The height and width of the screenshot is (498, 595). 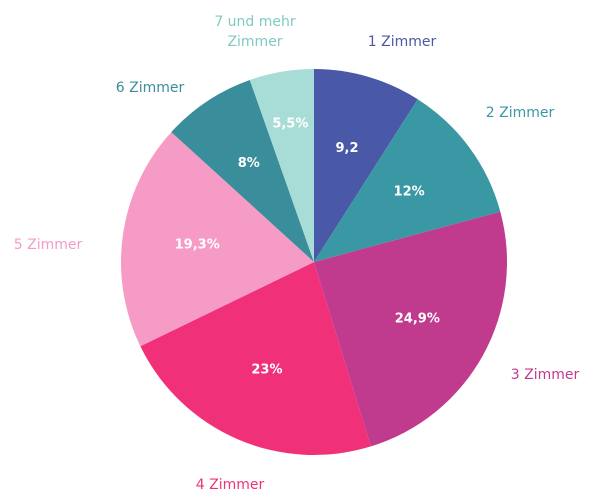 What do you see at coordinates (417, 318) in the screenshot?
I see `value-label: 24,9%` at bounding box center [417, 318].